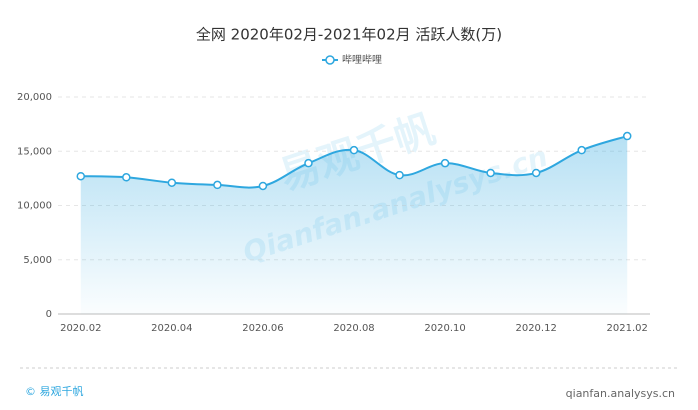 The image size is (698, 410). Describe the element at coordinates (620, 393) in the screenshot. I see `footer-right: qianfan.analysys.cn` at that location.